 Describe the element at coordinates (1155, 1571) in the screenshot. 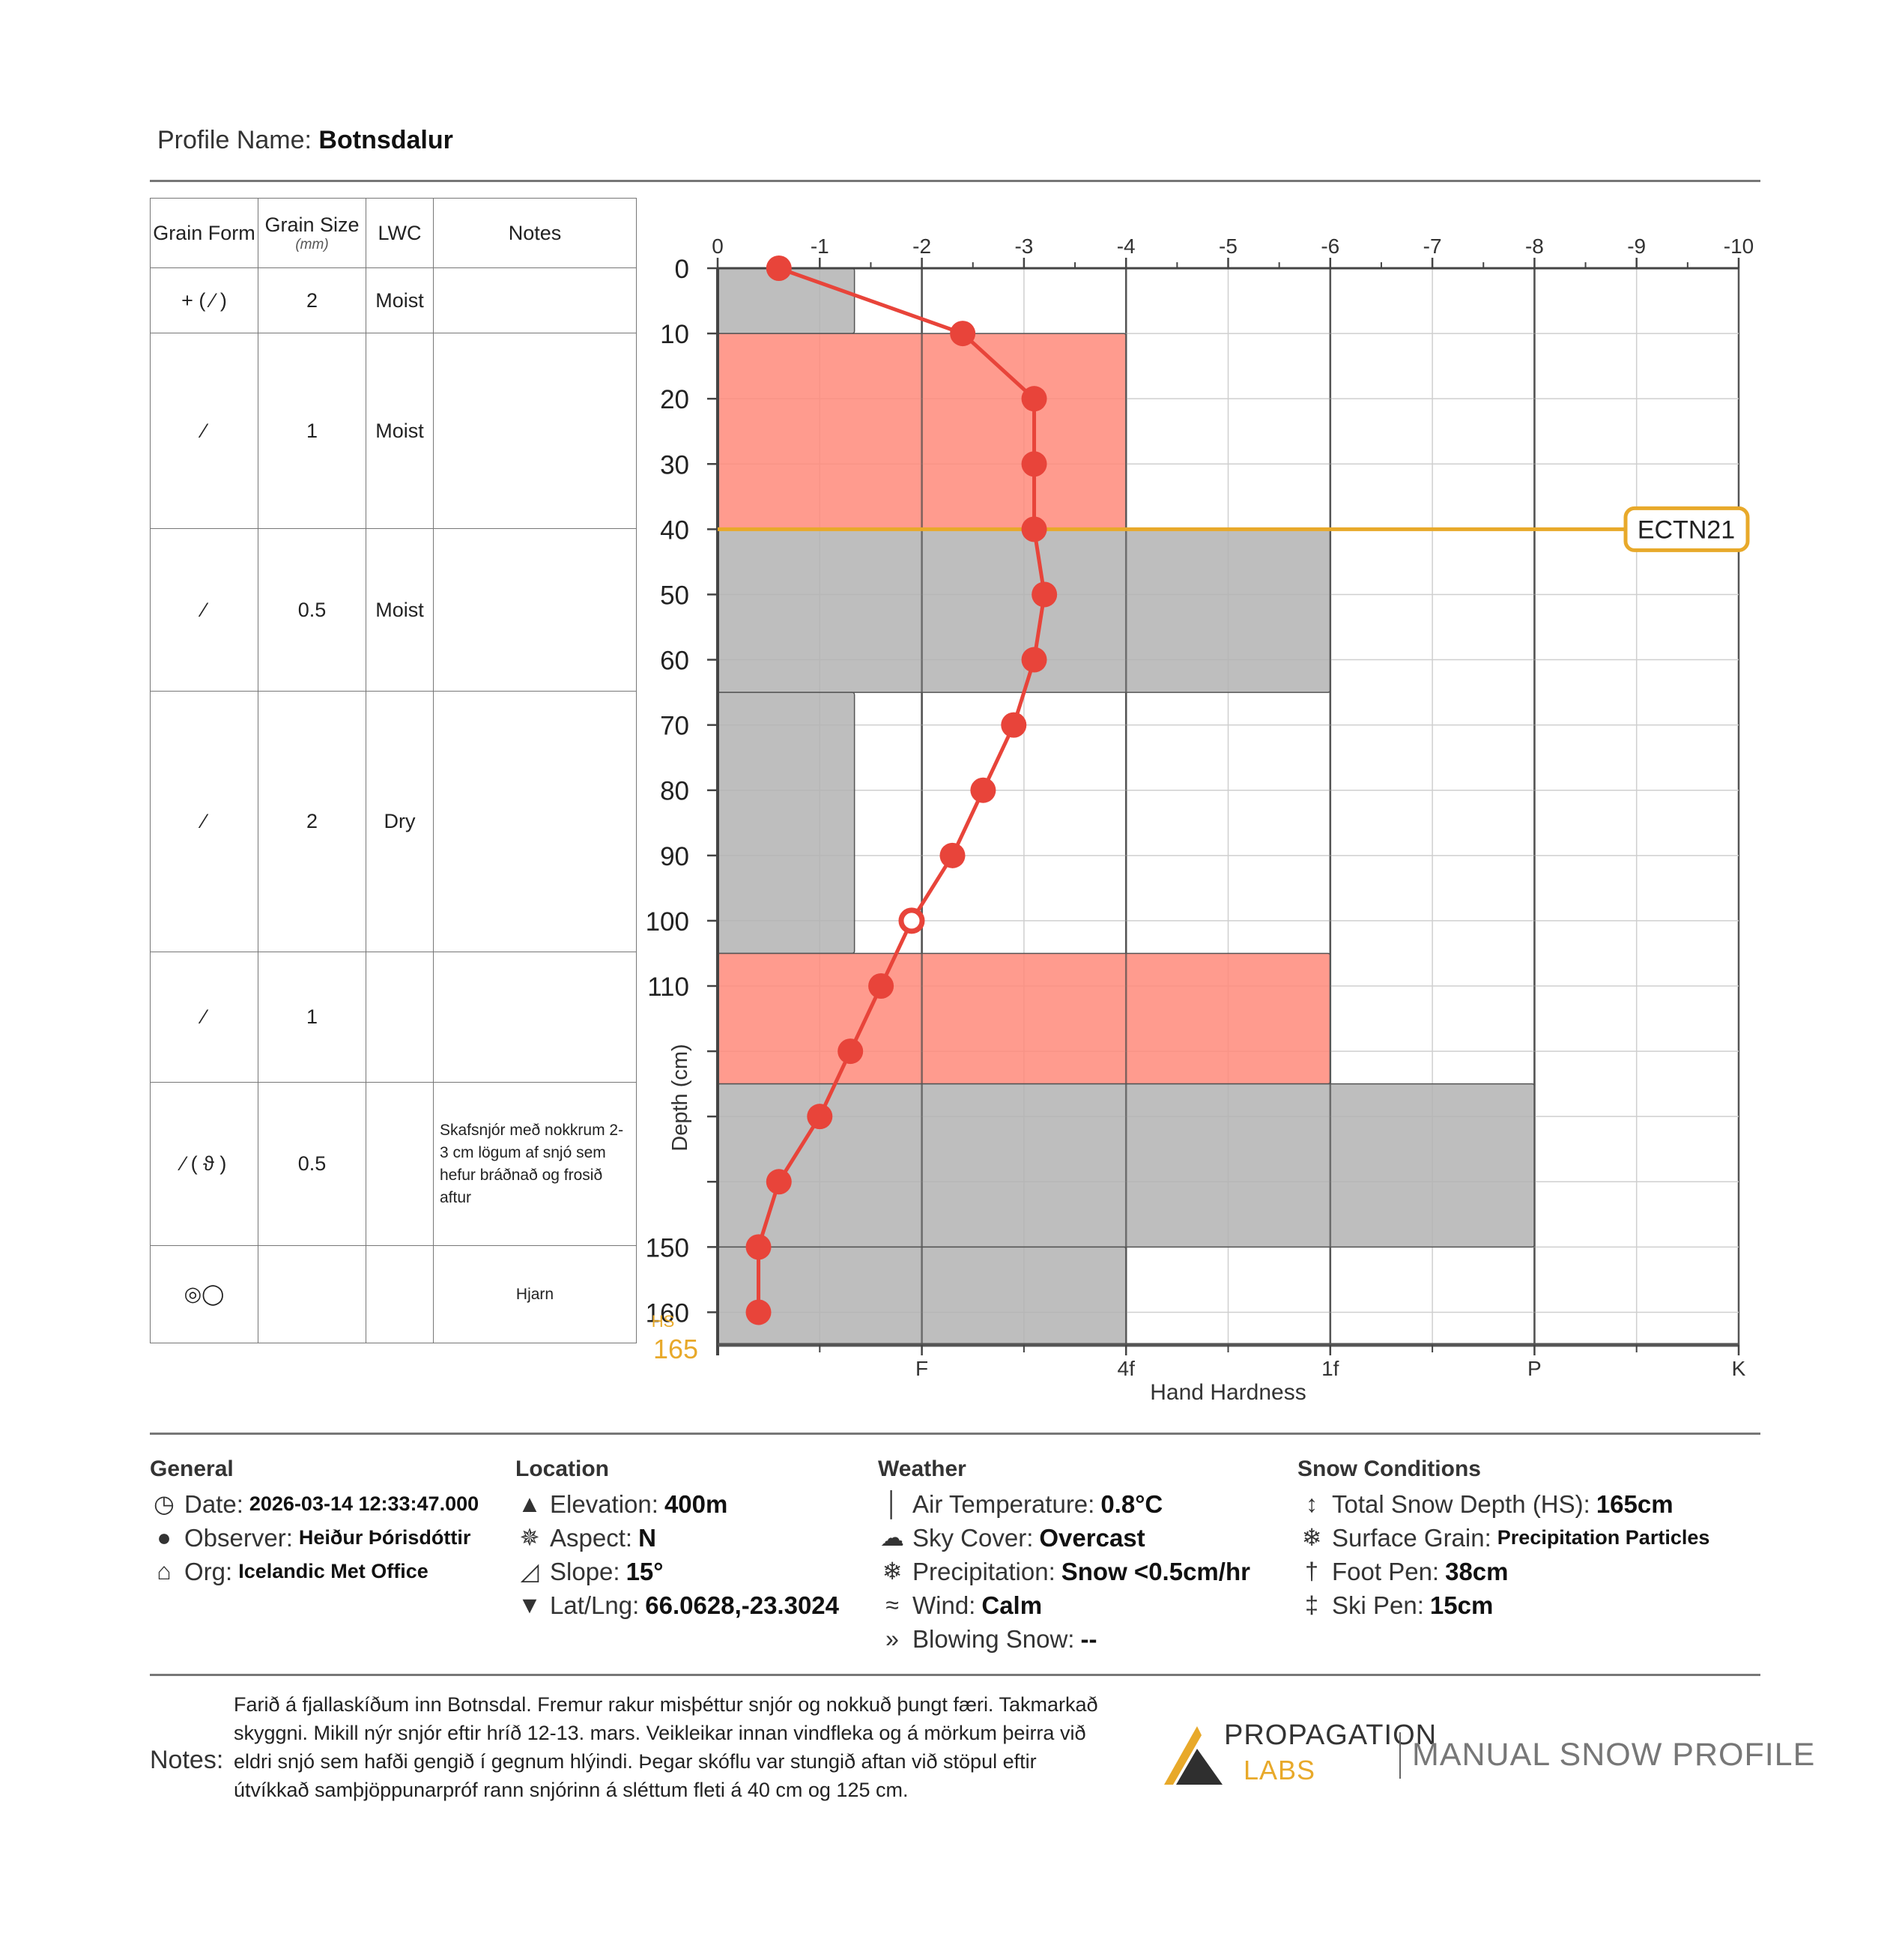

I see `precip-value: Snow <0.5cm/hr` at that location.